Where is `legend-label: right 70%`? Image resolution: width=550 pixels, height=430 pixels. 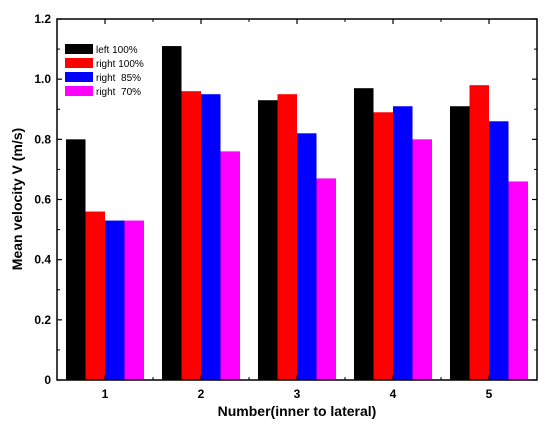
legend-label: right 70% is located at coordinates (118, 92).